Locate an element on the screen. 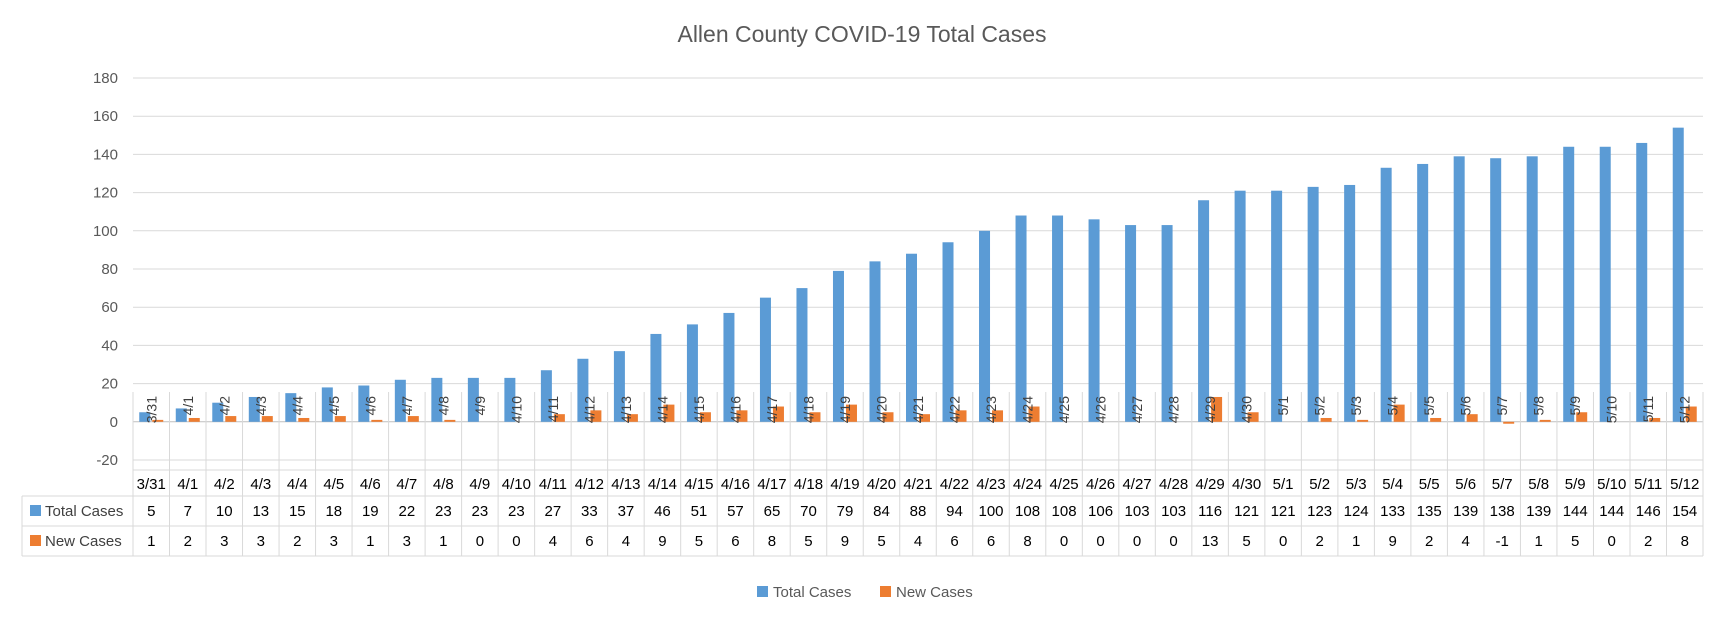 This screenshot has height=627, width=1724. table-value-cell: 33 is located at coordinates (589, 511).